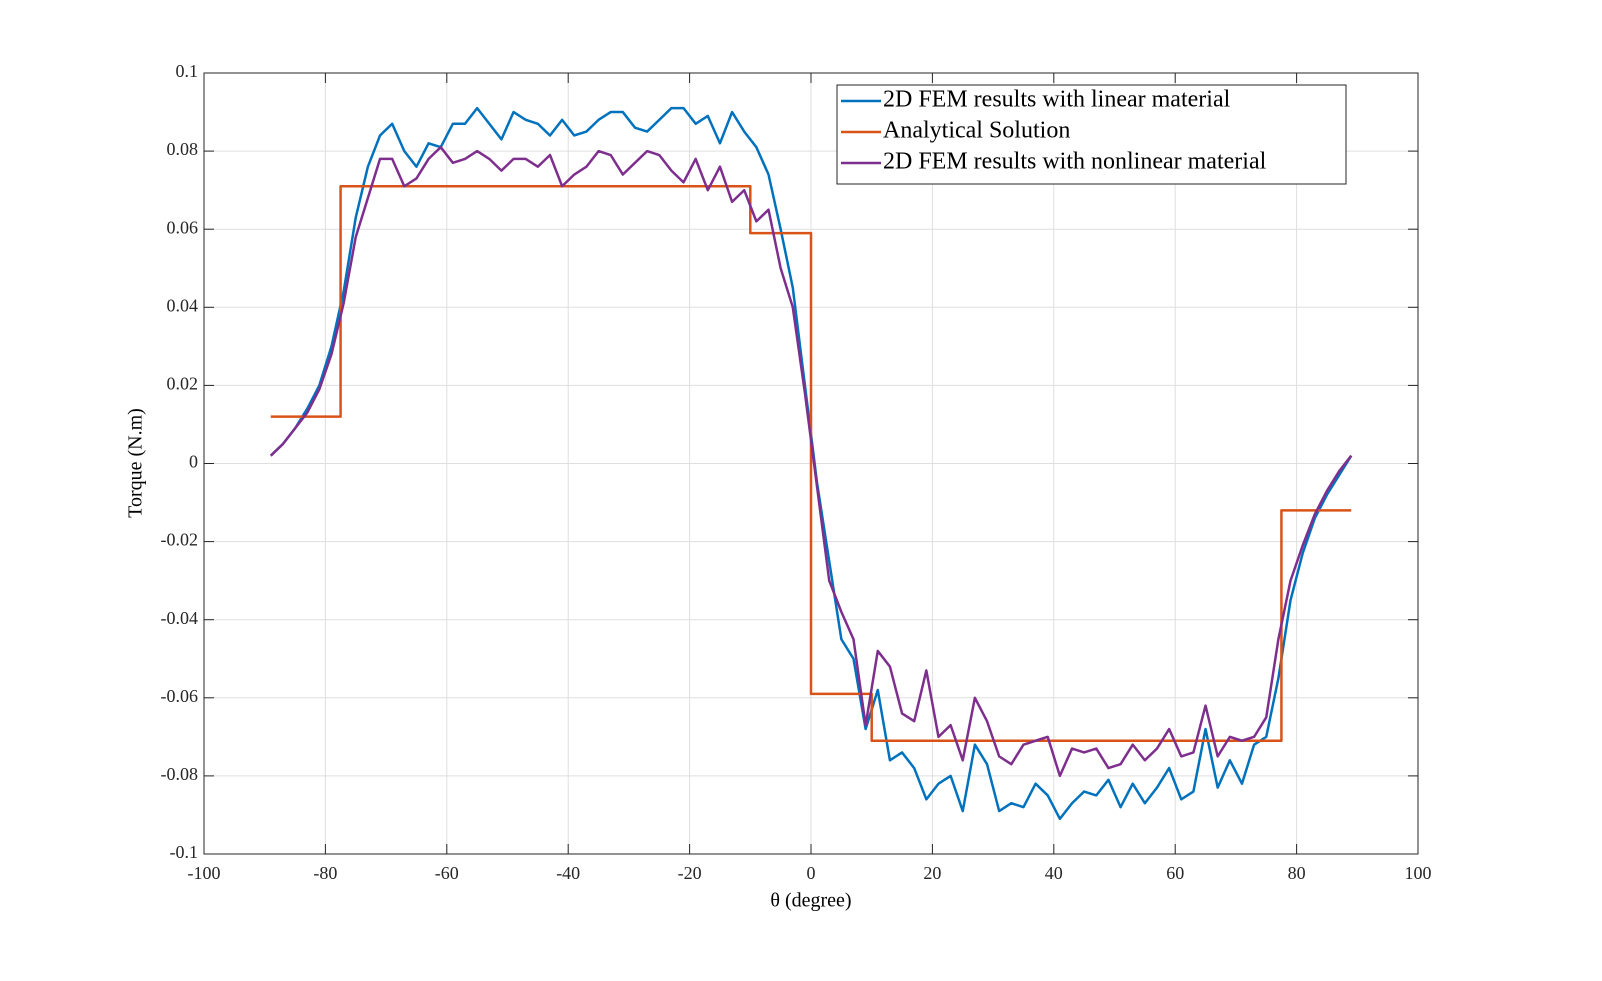  Describe the element at coordinates (183, 384) in the screenshot. I see `y-tick-label: 0.02` at that location.